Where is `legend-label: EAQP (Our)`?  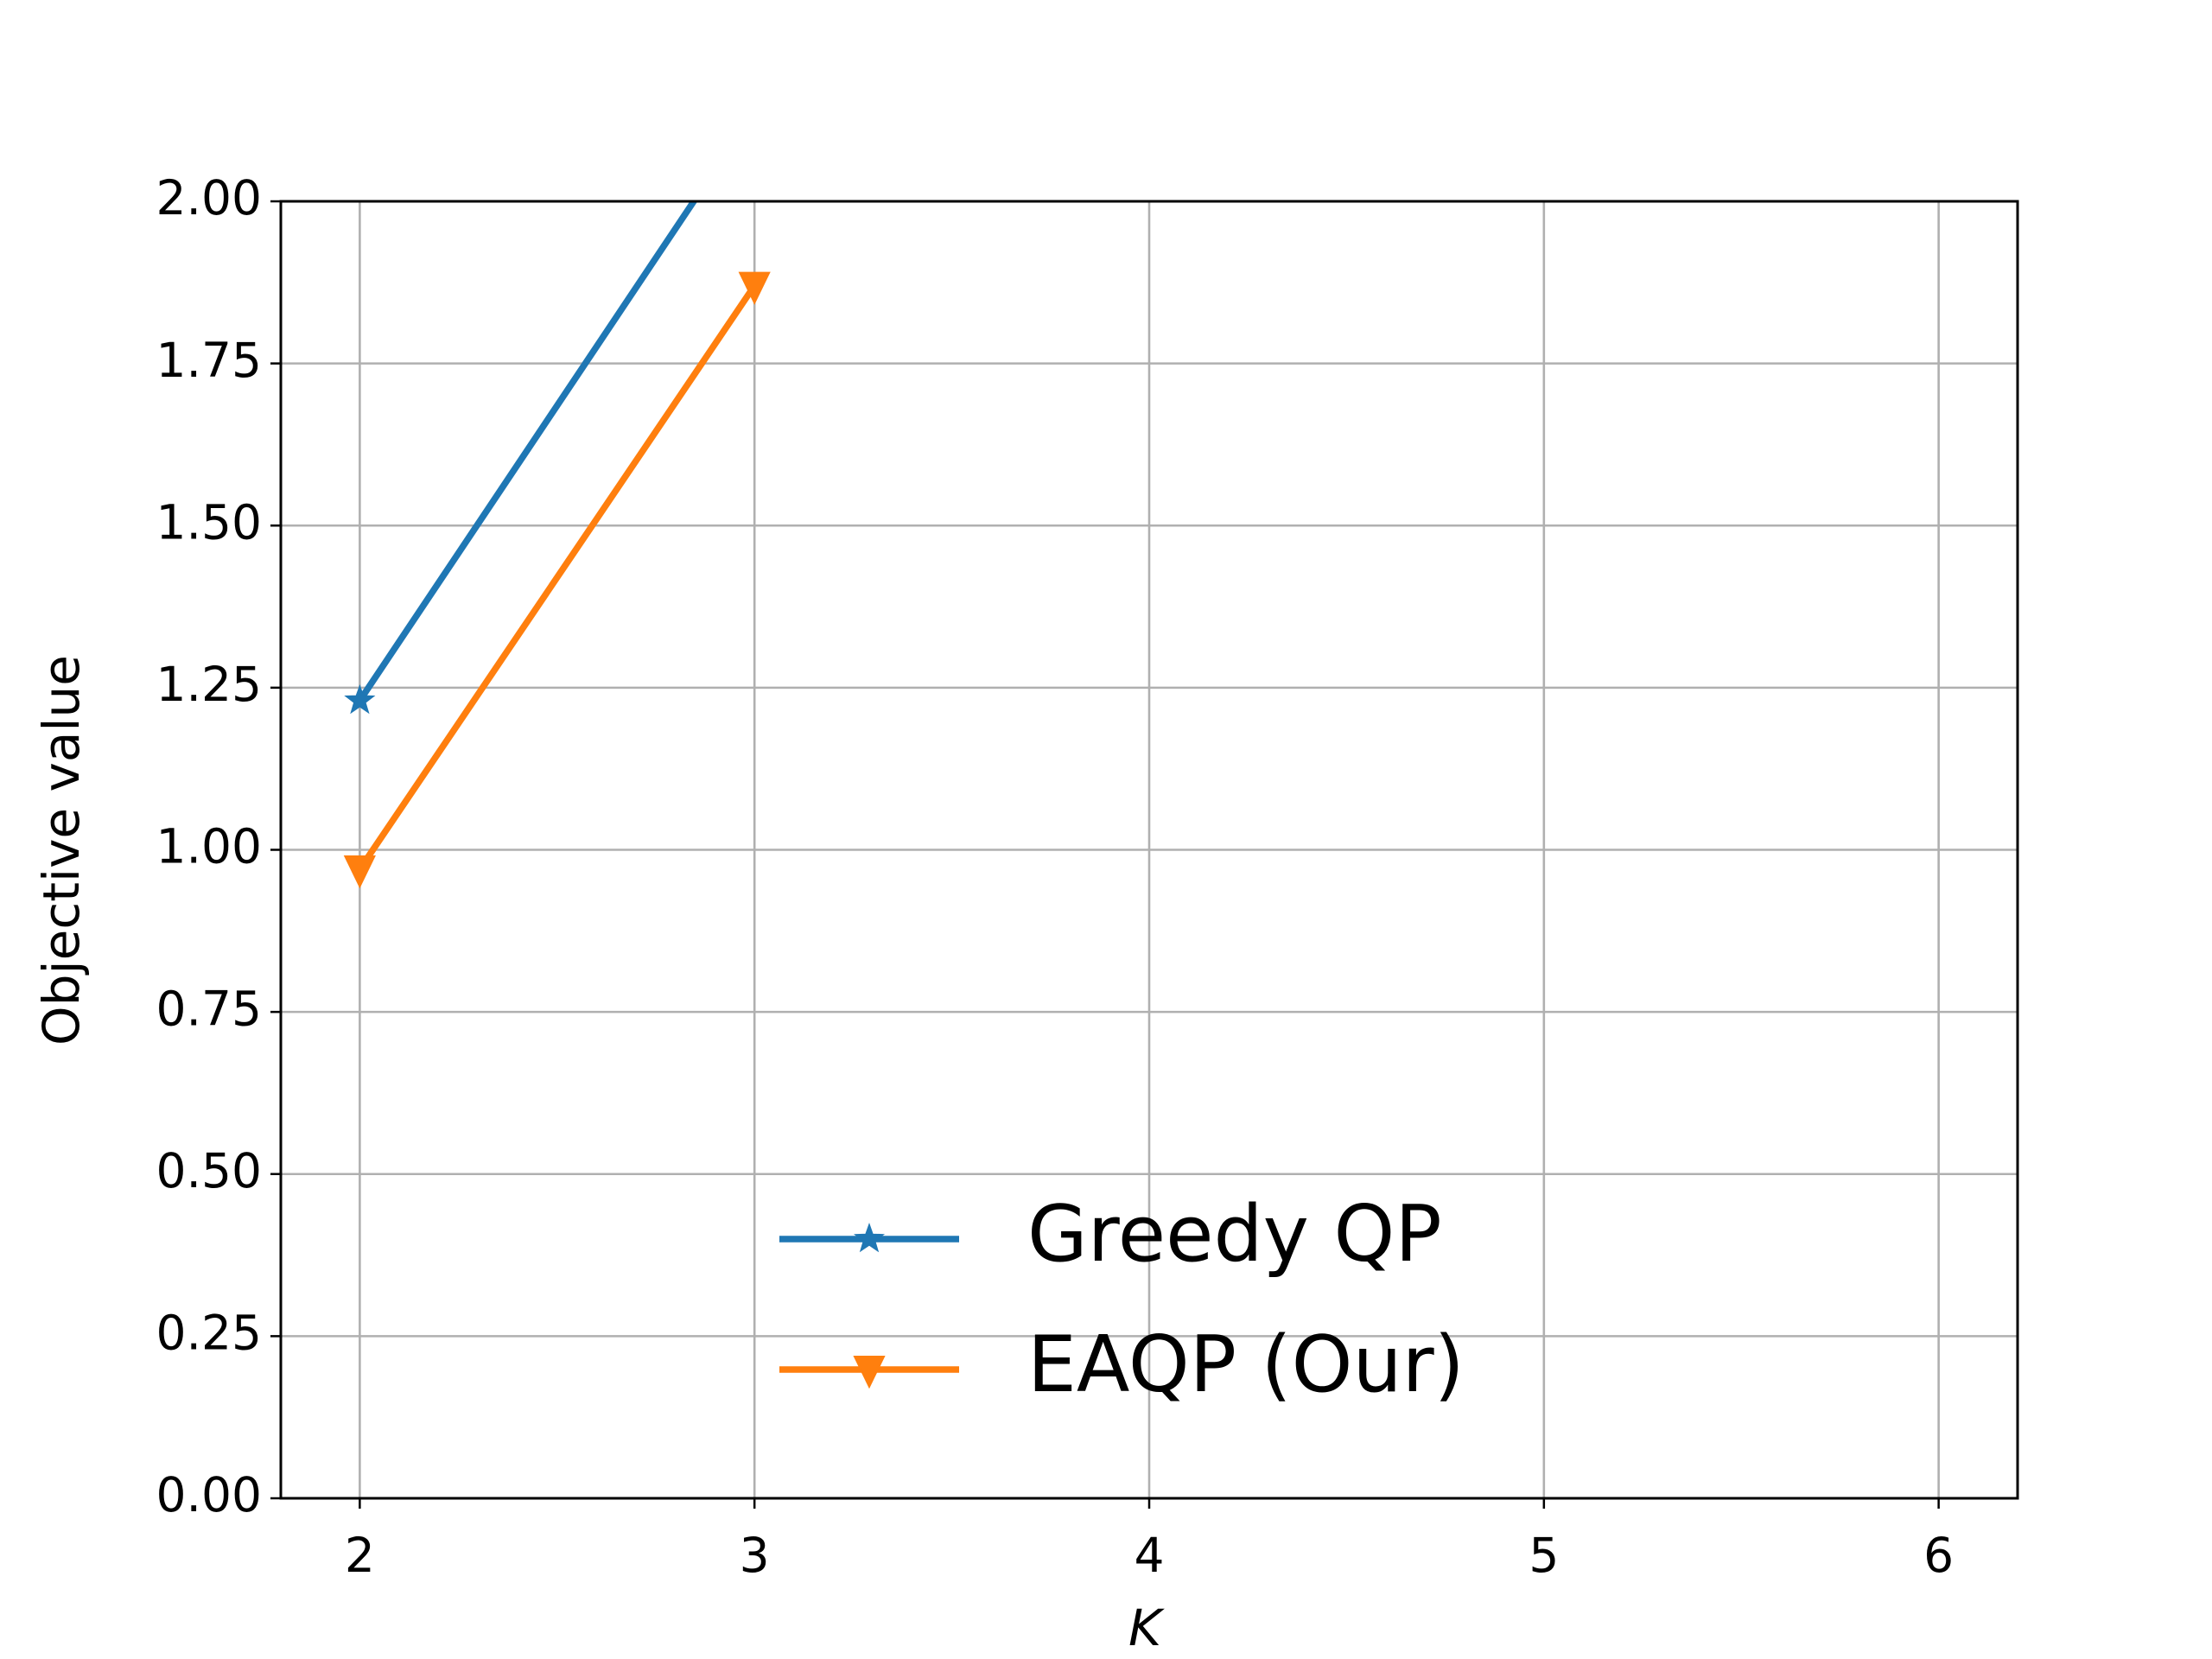
legend-label: EAQP (Our) is located at coordinates (1246, 1364).